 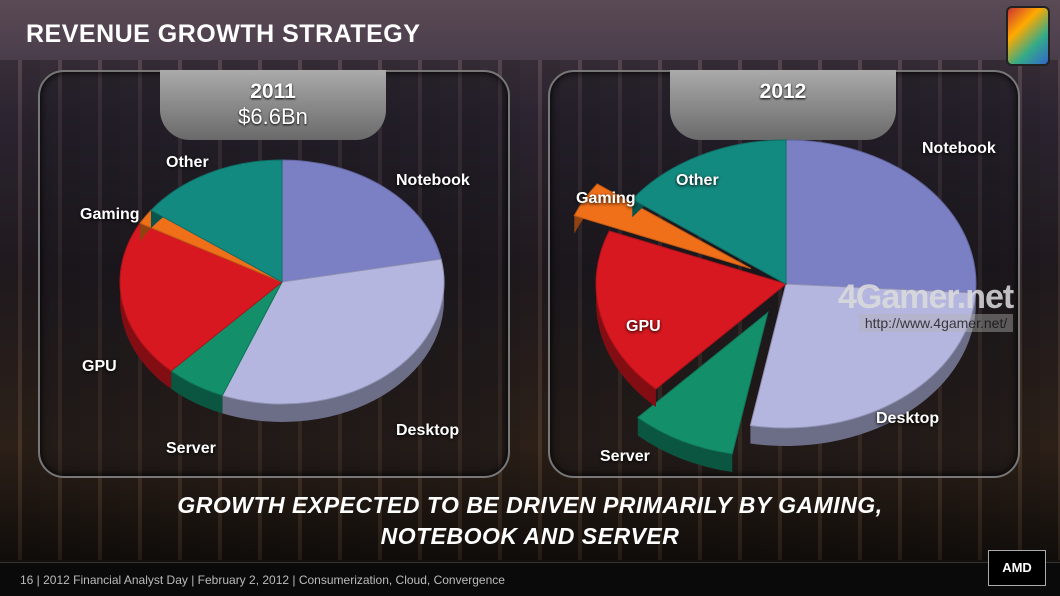 I want to click on pie-chart-2011, so click(x=282, y=290).